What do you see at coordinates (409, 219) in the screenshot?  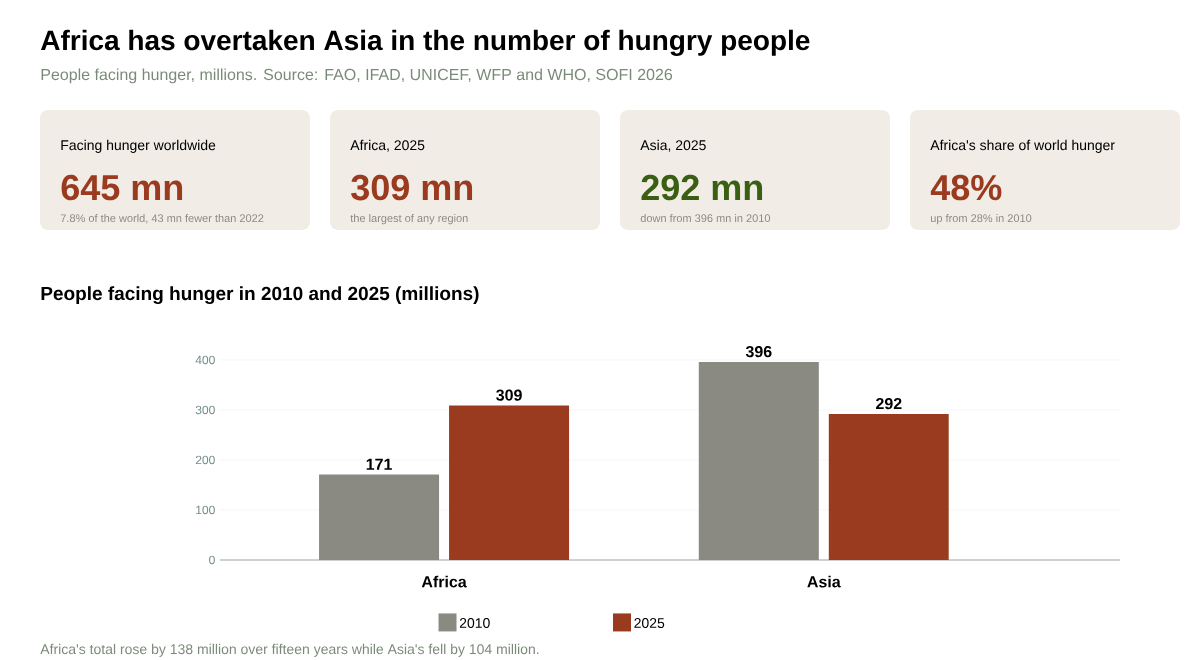 I see `text: the largest of any region` at bounding box center [409, 219].